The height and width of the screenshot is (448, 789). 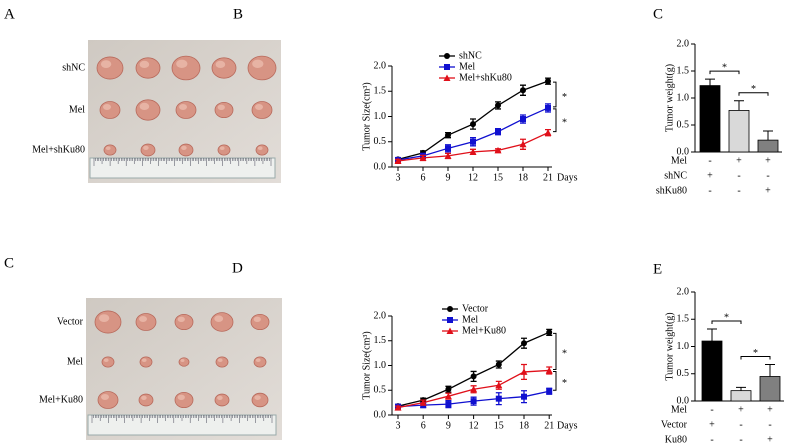 What do you see at coordinates (470, 55) in the screenshot?
I see `legend-label: shNC` at bounding box center [470, 55].